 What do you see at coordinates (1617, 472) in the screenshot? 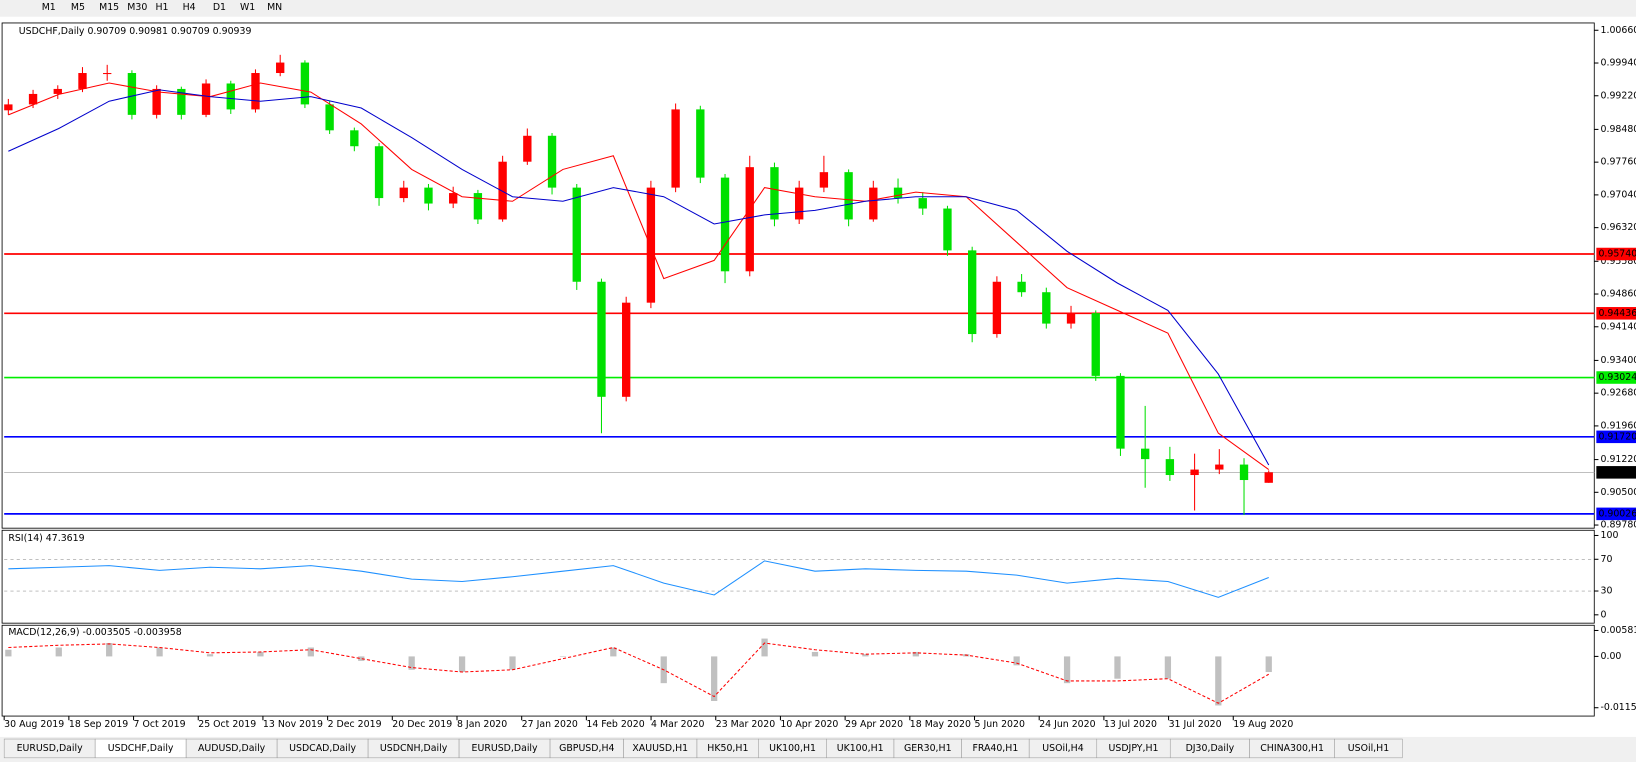
I see `current-price-label: 0.90939` at bounding box center [1617, 472].